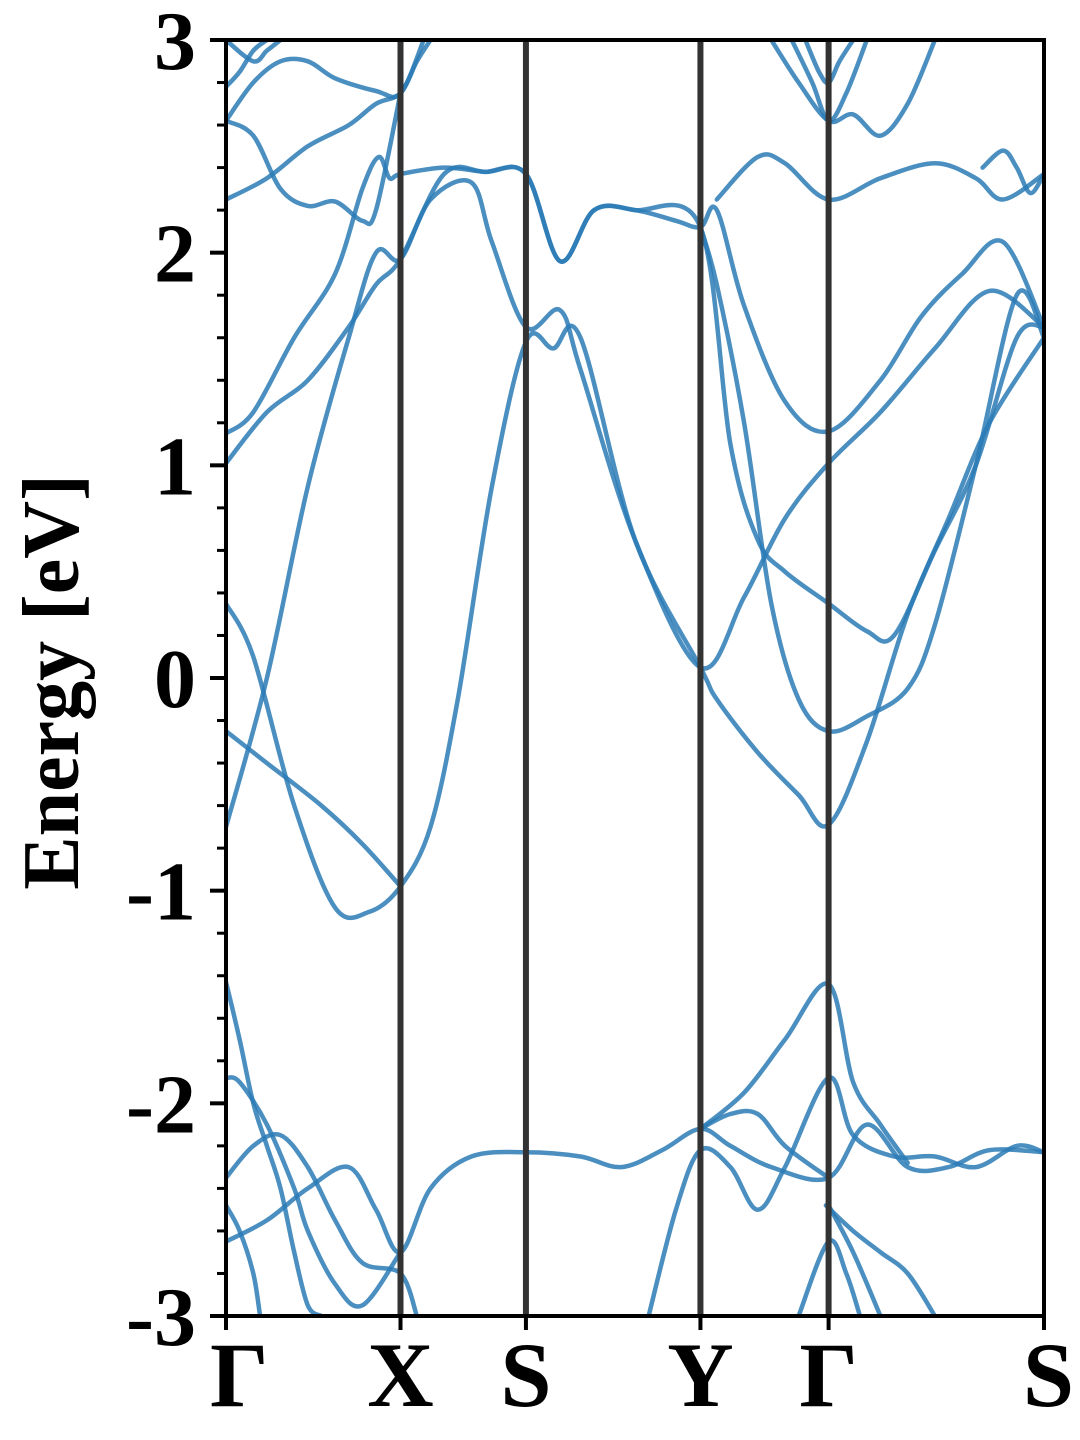 This screenshot has height=1440, width=1080. Describe the element at coordinates (52, 681) in the screenshot. I see `y-axis-label: Energy [eV]` at that location.